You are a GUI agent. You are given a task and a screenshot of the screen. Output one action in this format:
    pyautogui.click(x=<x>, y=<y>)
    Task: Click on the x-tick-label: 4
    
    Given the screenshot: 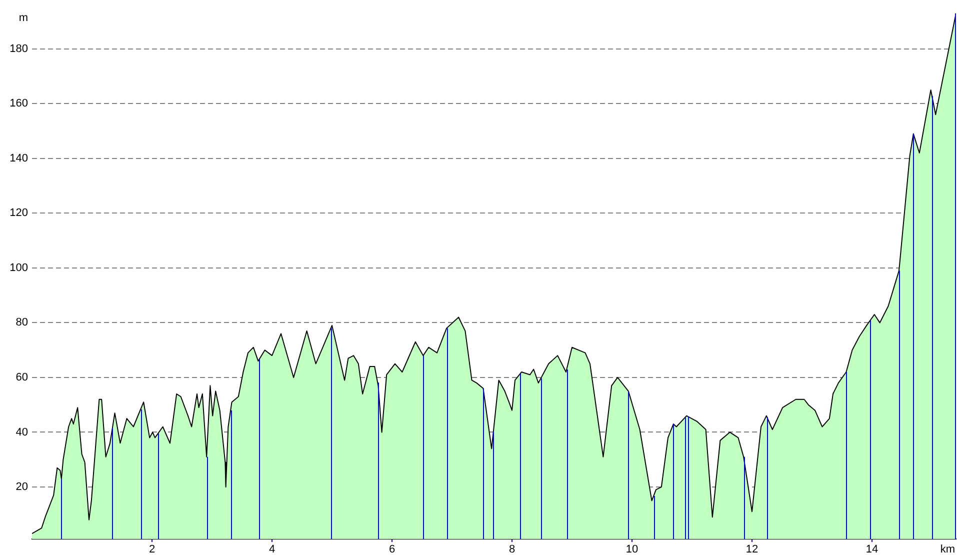 What is the action you would take?
    pyautogui.click(x=272, y=549)
    